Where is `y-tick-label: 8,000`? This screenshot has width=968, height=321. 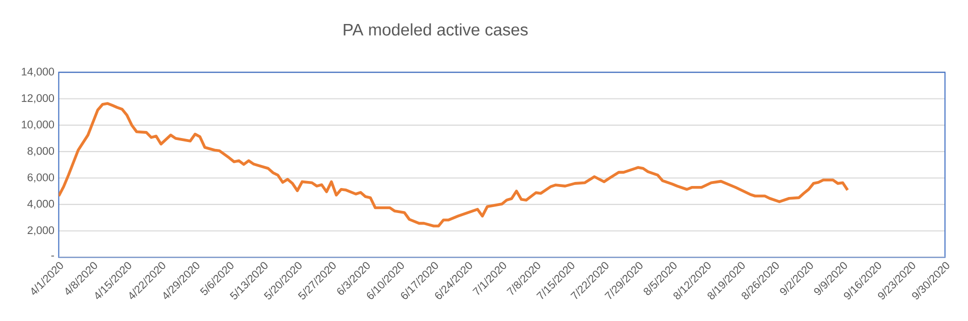
y-tick-label: 8,000 is located at coordinates (41, 151).